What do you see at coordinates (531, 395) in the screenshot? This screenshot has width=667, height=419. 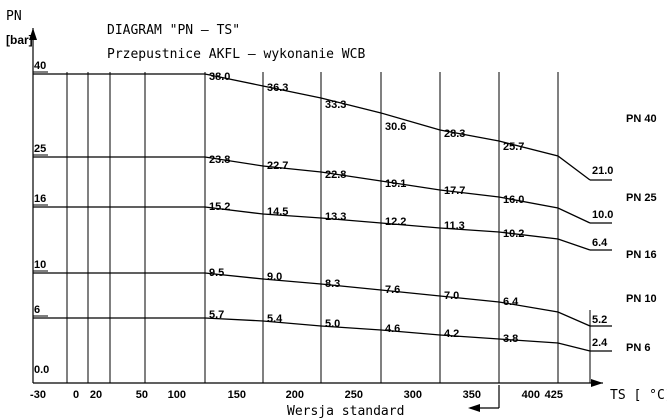 I see `x-tick-label: 400` at bounding box center [531, 395].